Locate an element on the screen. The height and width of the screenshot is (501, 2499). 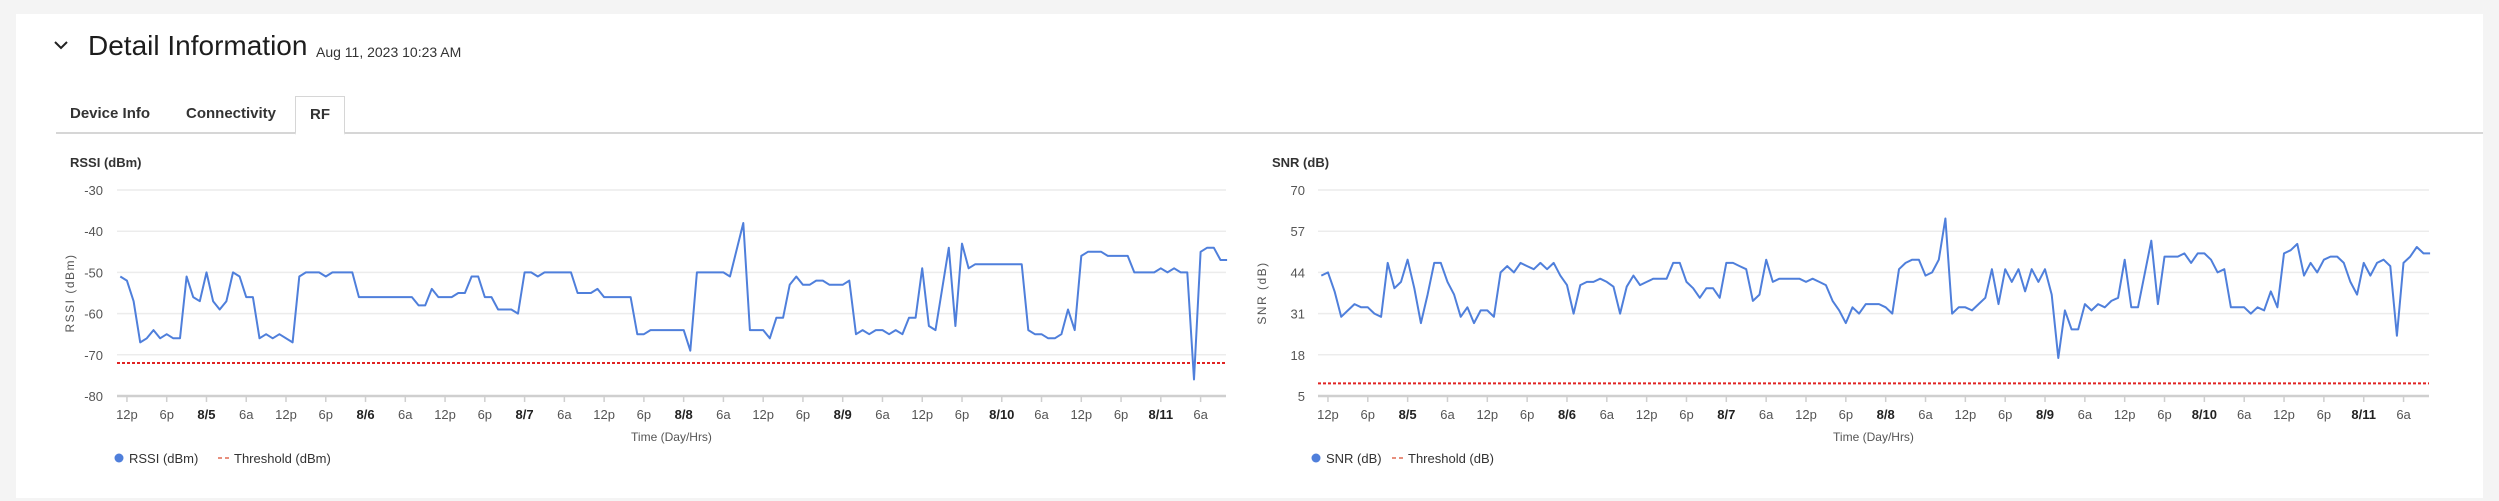
y-tick-label: 5 is located at coordinates (1301, 396).